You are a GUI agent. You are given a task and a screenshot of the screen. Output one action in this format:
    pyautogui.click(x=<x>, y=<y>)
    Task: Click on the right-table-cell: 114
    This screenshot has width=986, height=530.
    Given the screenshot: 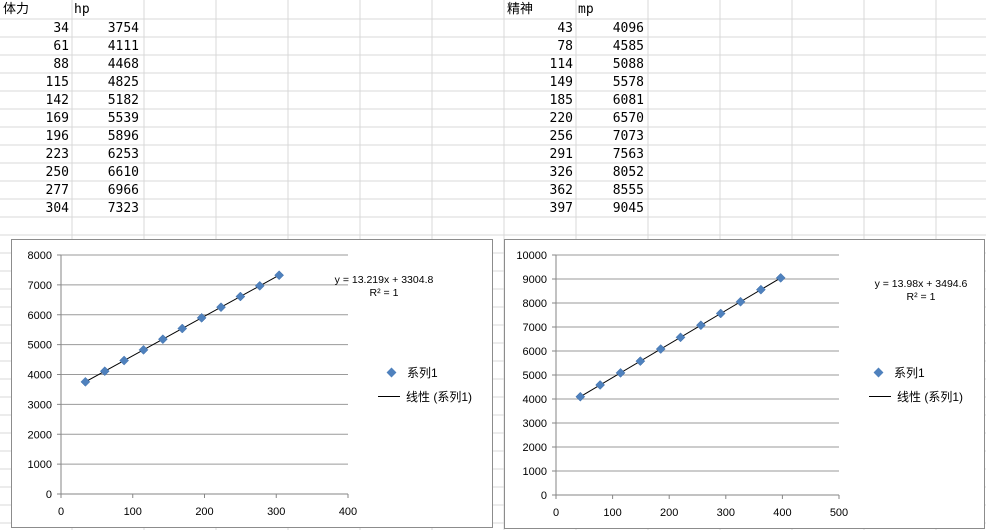 What is the action you would take?
    pyautogui.click(x=561, y=64)
    